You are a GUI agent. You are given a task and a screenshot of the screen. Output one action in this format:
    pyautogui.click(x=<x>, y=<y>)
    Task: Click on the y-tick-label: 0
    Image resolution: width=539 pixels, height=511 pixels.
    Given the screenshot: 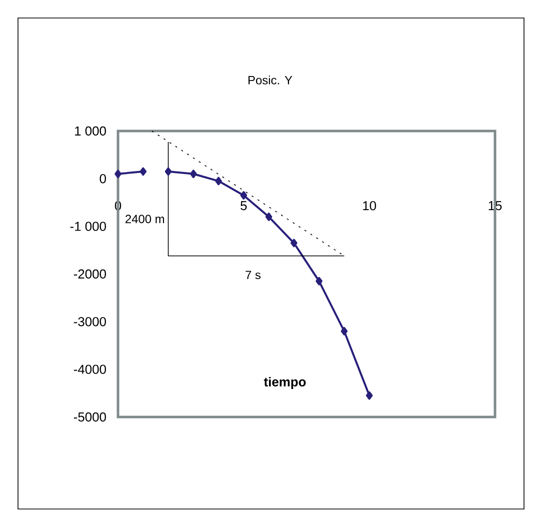 What is the action you would take?
    pyautogui.click(x=103, y=179)
    